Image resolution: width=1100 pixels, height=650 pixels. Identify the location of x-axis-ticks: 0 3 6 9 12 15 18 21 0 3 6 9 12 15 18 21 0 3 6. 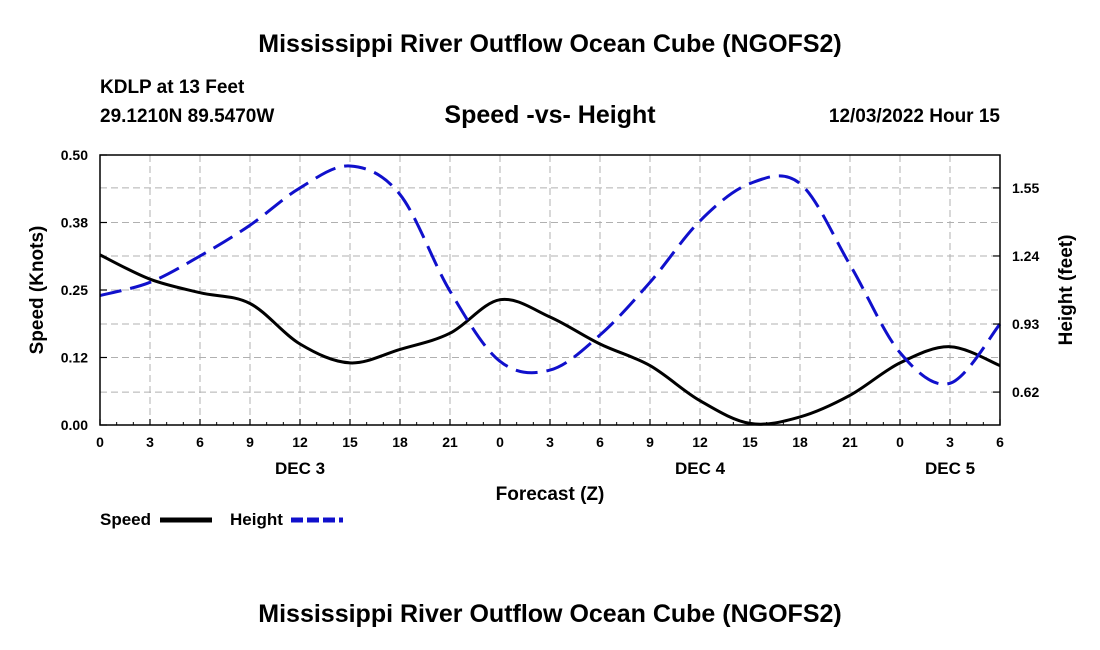
(550, 434).